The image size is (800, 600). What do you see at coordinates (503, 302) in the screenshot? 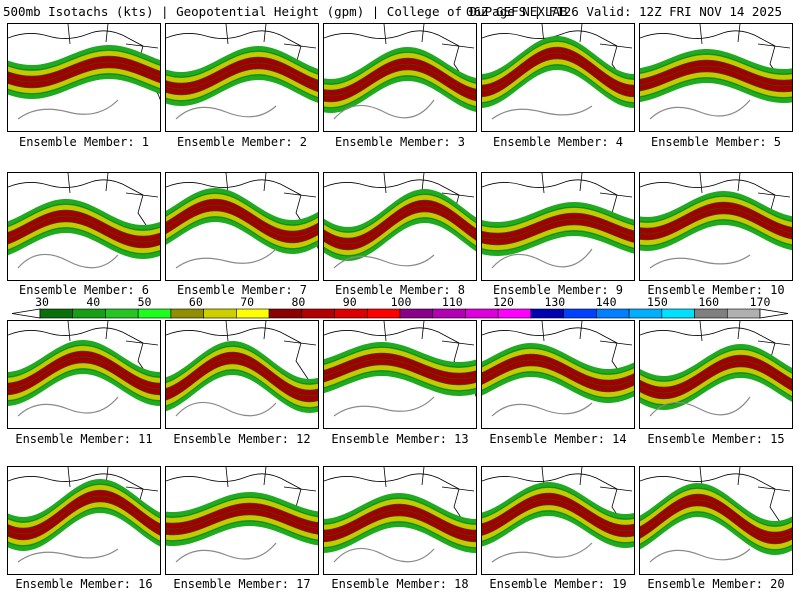
I see `colorbar-tick-label: 120` at bounding box center [503, 302].